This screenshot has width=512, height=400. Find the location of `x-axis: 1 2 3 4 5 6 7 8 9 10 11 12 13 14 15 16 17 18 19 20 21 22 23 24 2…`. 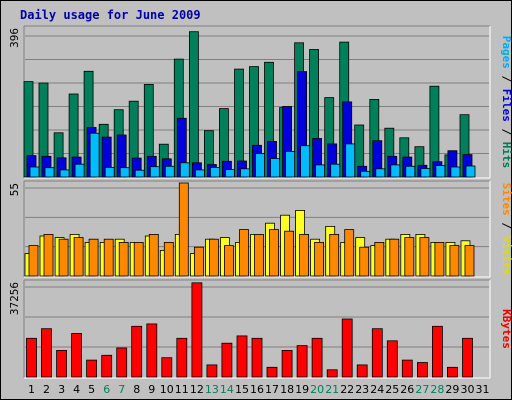

x-axis: 1 2 3 4 5 6 7 8 9 10 11 12 13 14 15 16 17 18 19 20 21 22 23 24 2… is located at coordinates (259, 389).